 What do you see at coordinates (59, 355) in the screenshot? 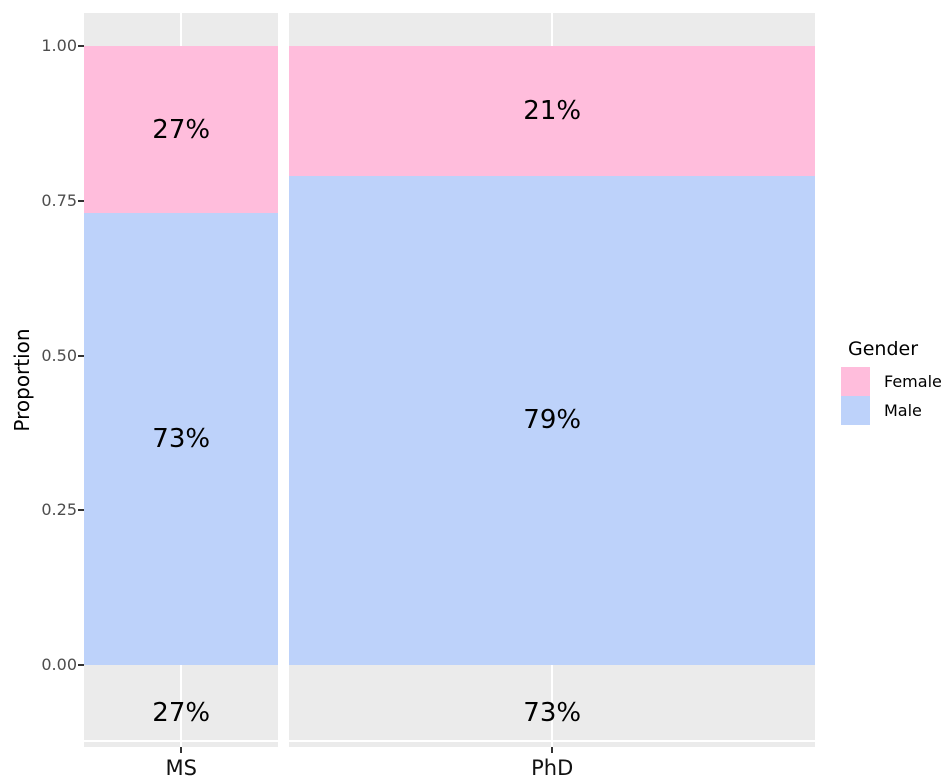
I see `y-tick-label-0-50: 0.50` at bounding box center [59, 355].